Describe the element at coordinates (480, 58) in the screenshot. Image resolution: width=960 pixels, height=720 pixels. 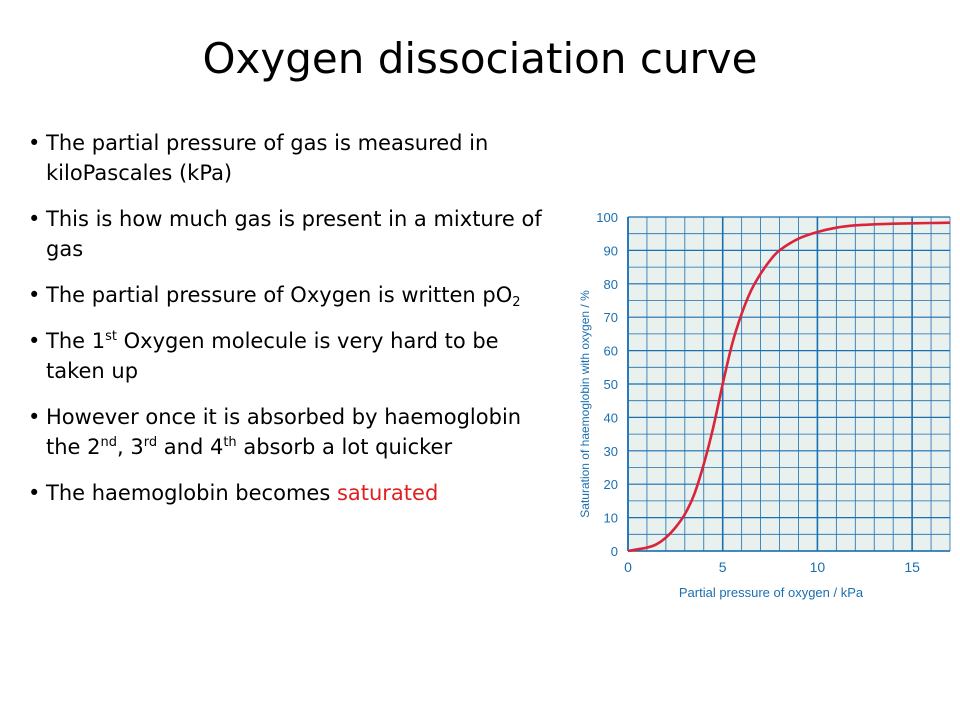
I see `slide-title: Oxygen dissociation curve` at that location.